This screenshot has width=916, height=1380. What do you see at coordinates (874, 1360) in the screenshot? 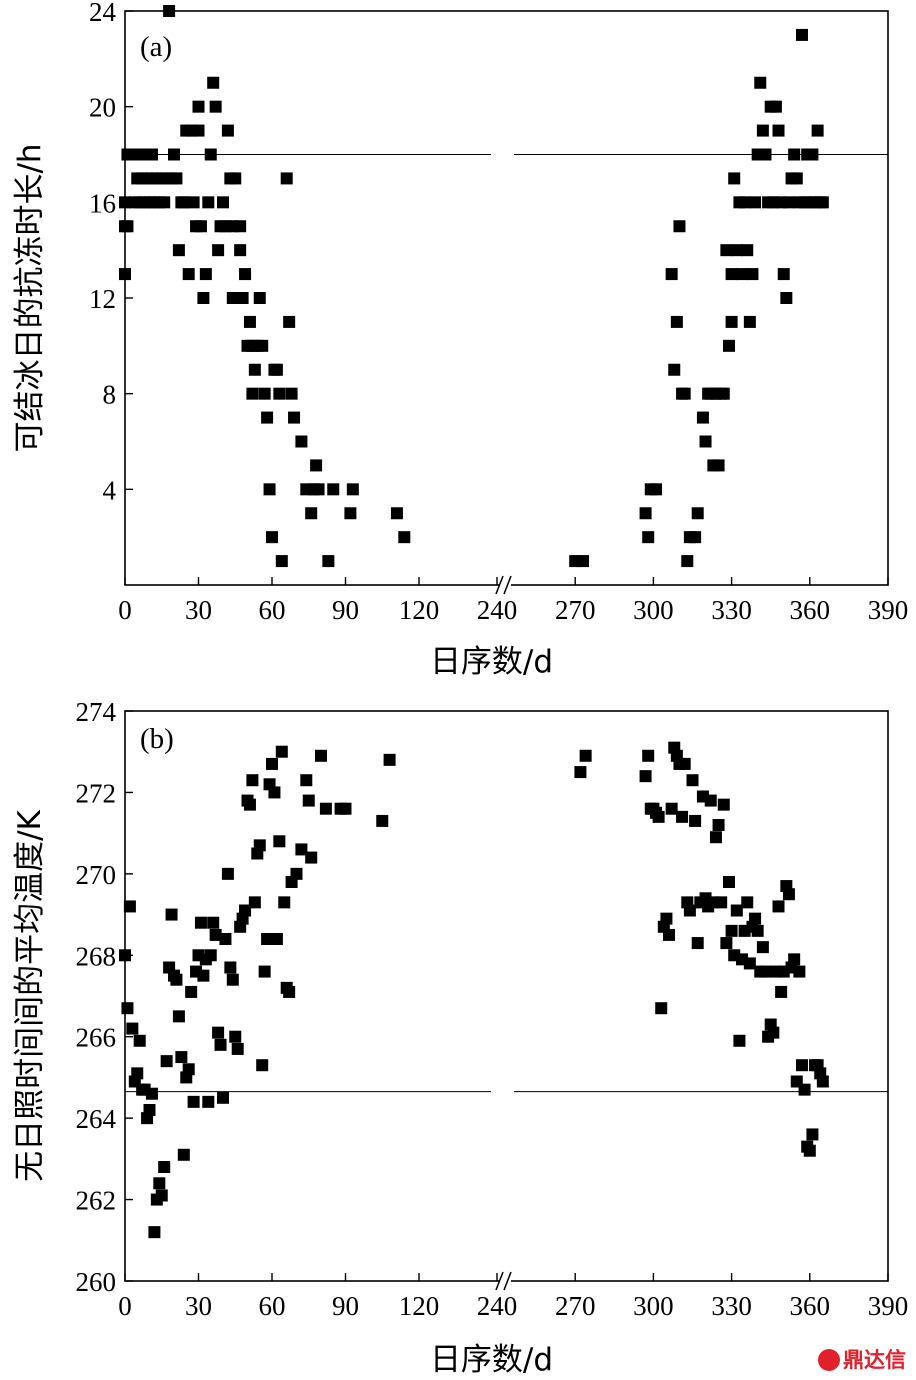
I see `watermark-text: 鼎达信` at bounding box center [874, 1360].